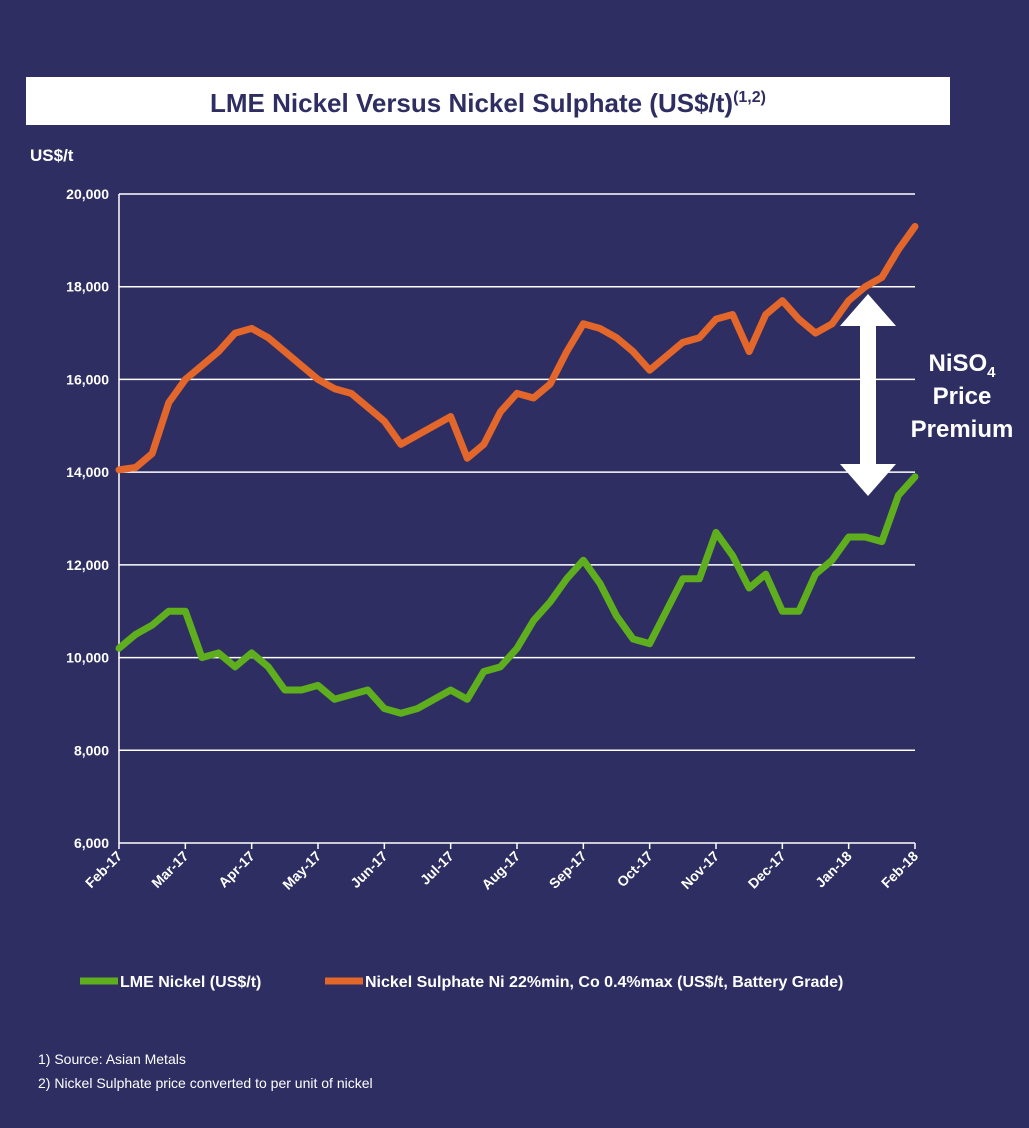 The height and width of the screenshot is (1128, 1029). What do you see at coordinates (87, 472) in the screenshot?
I see `y-tick-label: 14,000` at bounding box center [87, 472].